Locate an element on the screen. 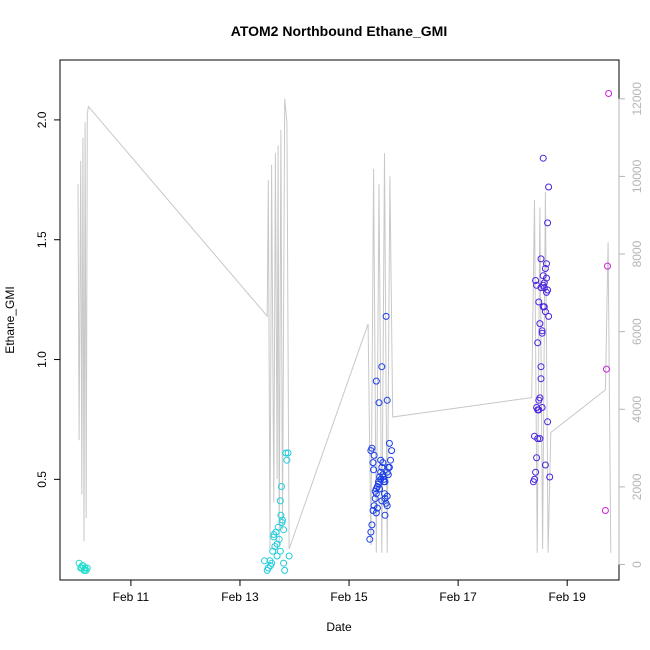  y2-tick-label: 4000 is located at coordinates (637, 409).